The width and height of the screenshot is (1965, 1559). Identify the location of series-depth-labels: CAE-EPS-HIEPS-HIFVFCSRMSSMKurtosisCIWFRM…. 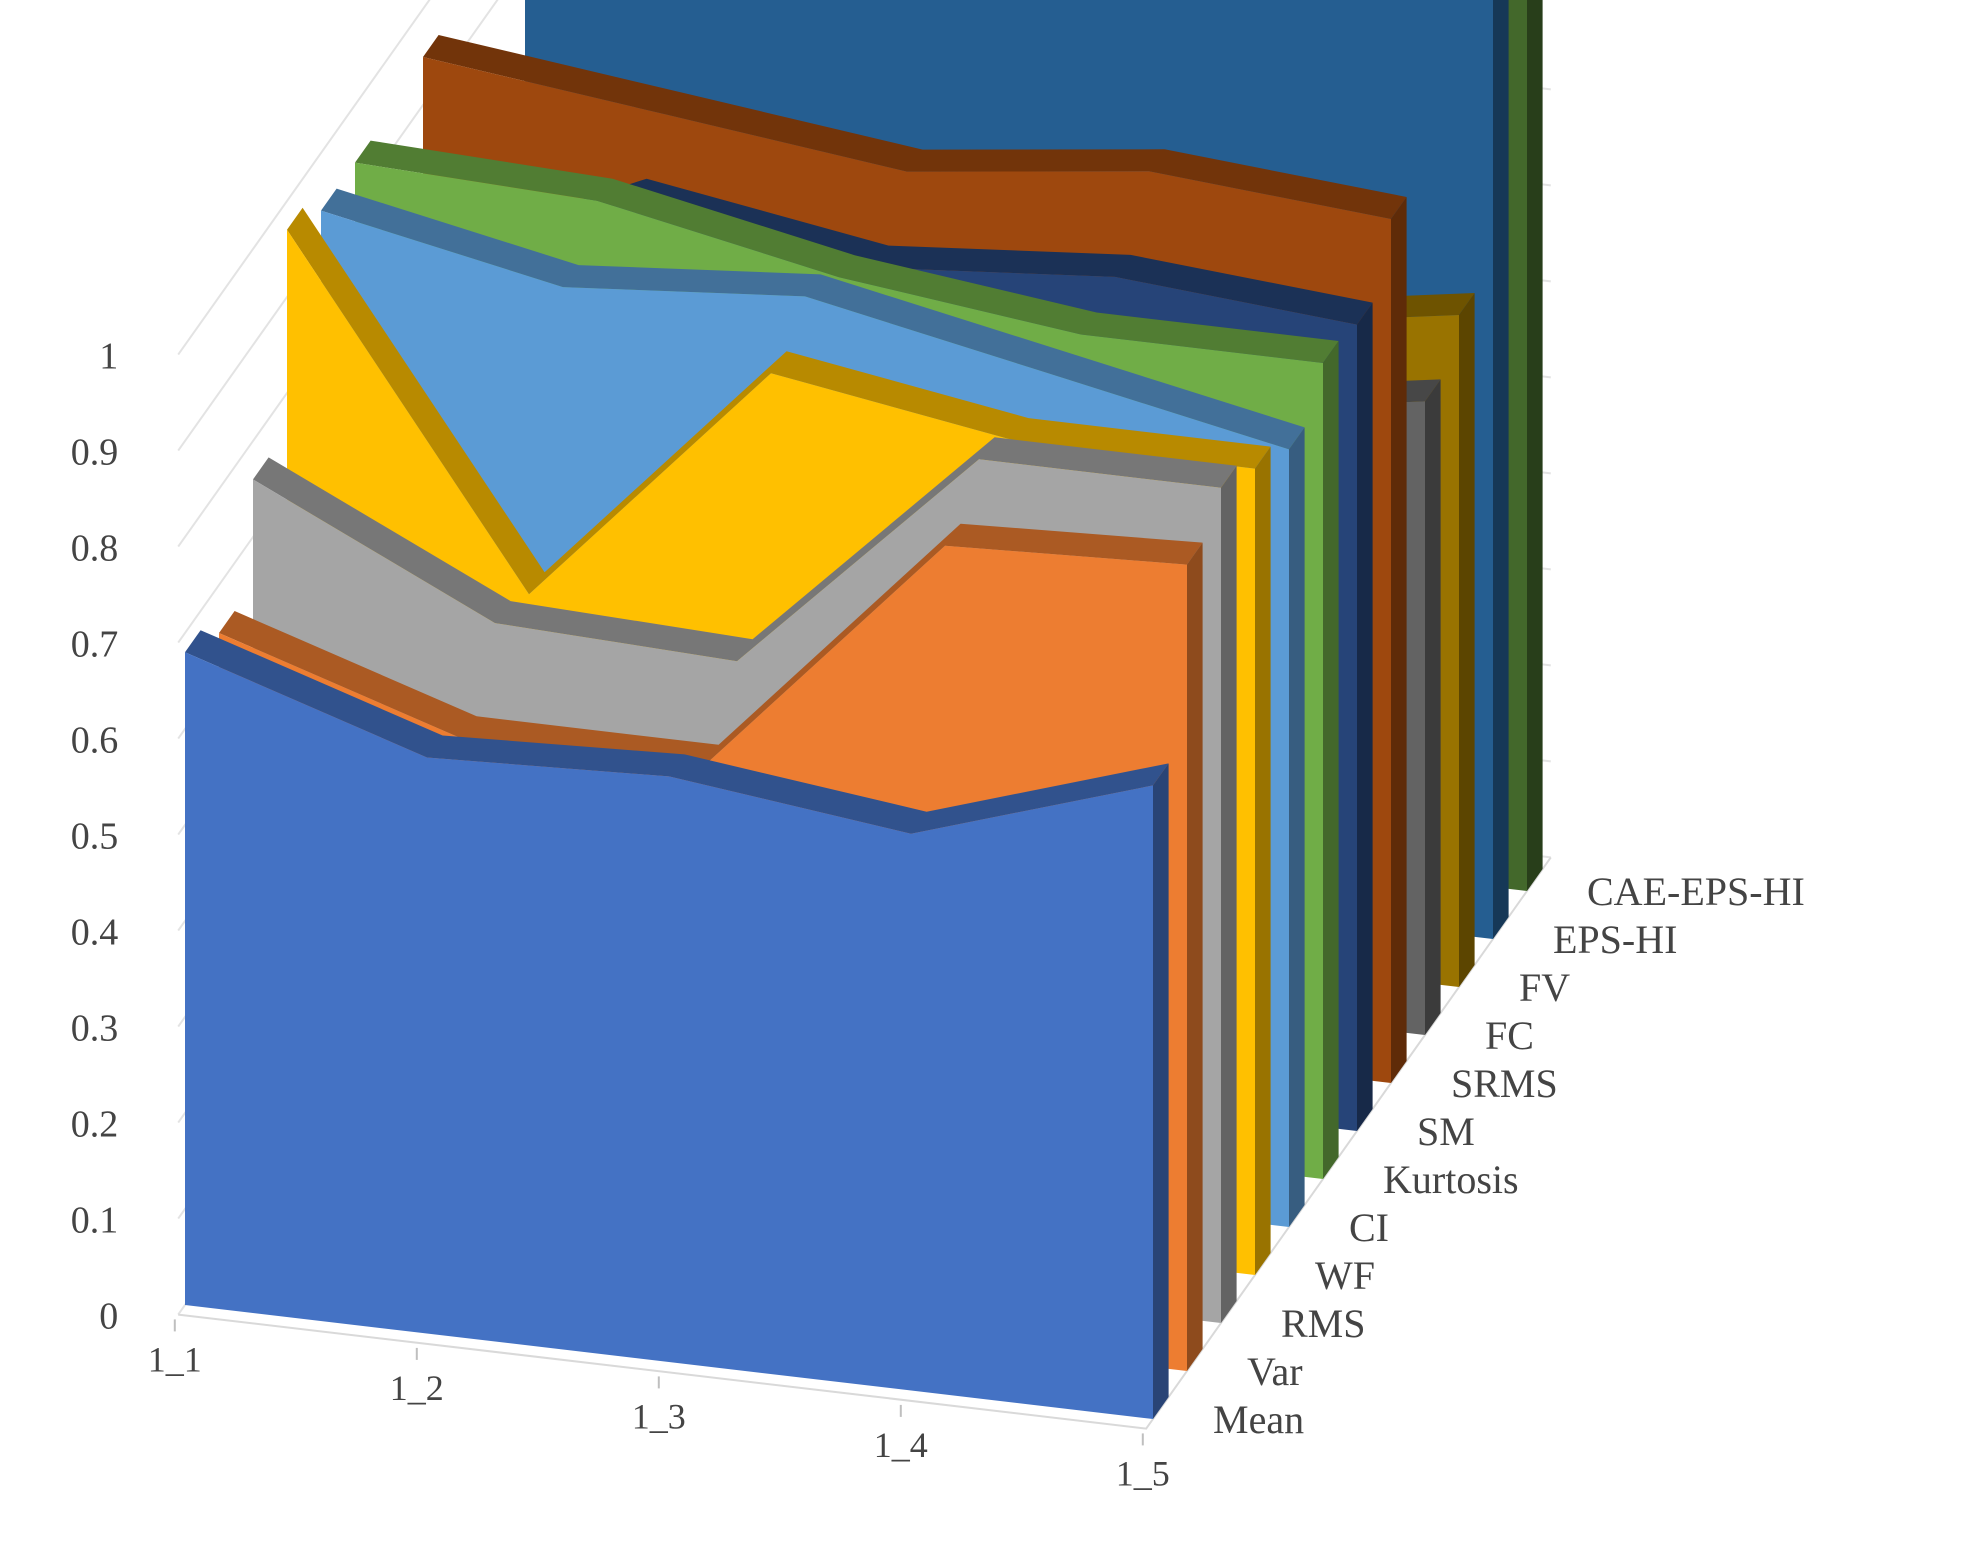
(1509, 1155).